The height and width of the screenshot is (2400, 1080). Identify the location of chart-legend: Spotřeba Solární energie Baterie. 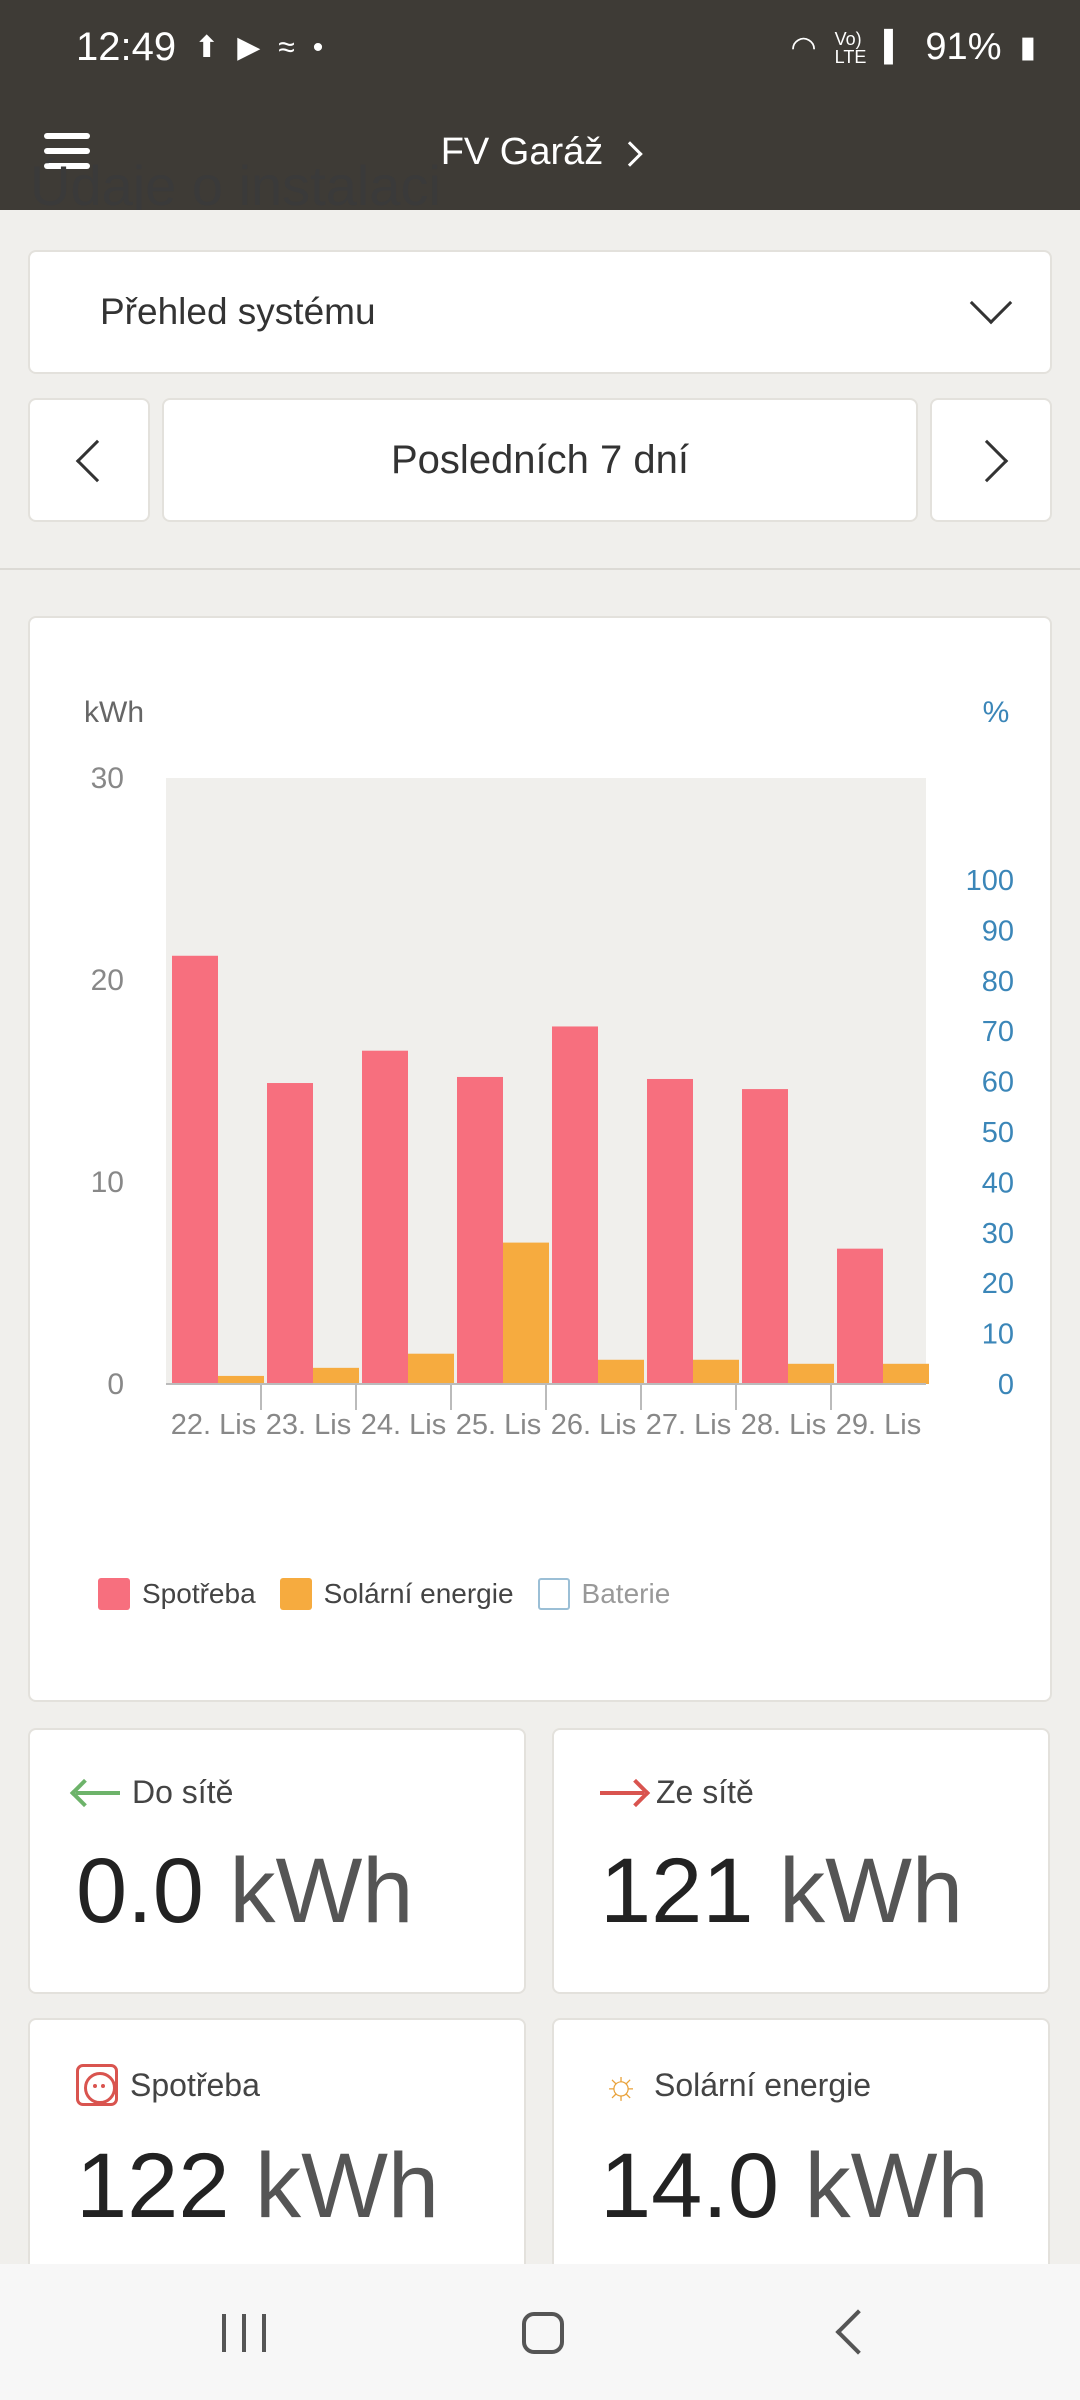
(384, 1594).